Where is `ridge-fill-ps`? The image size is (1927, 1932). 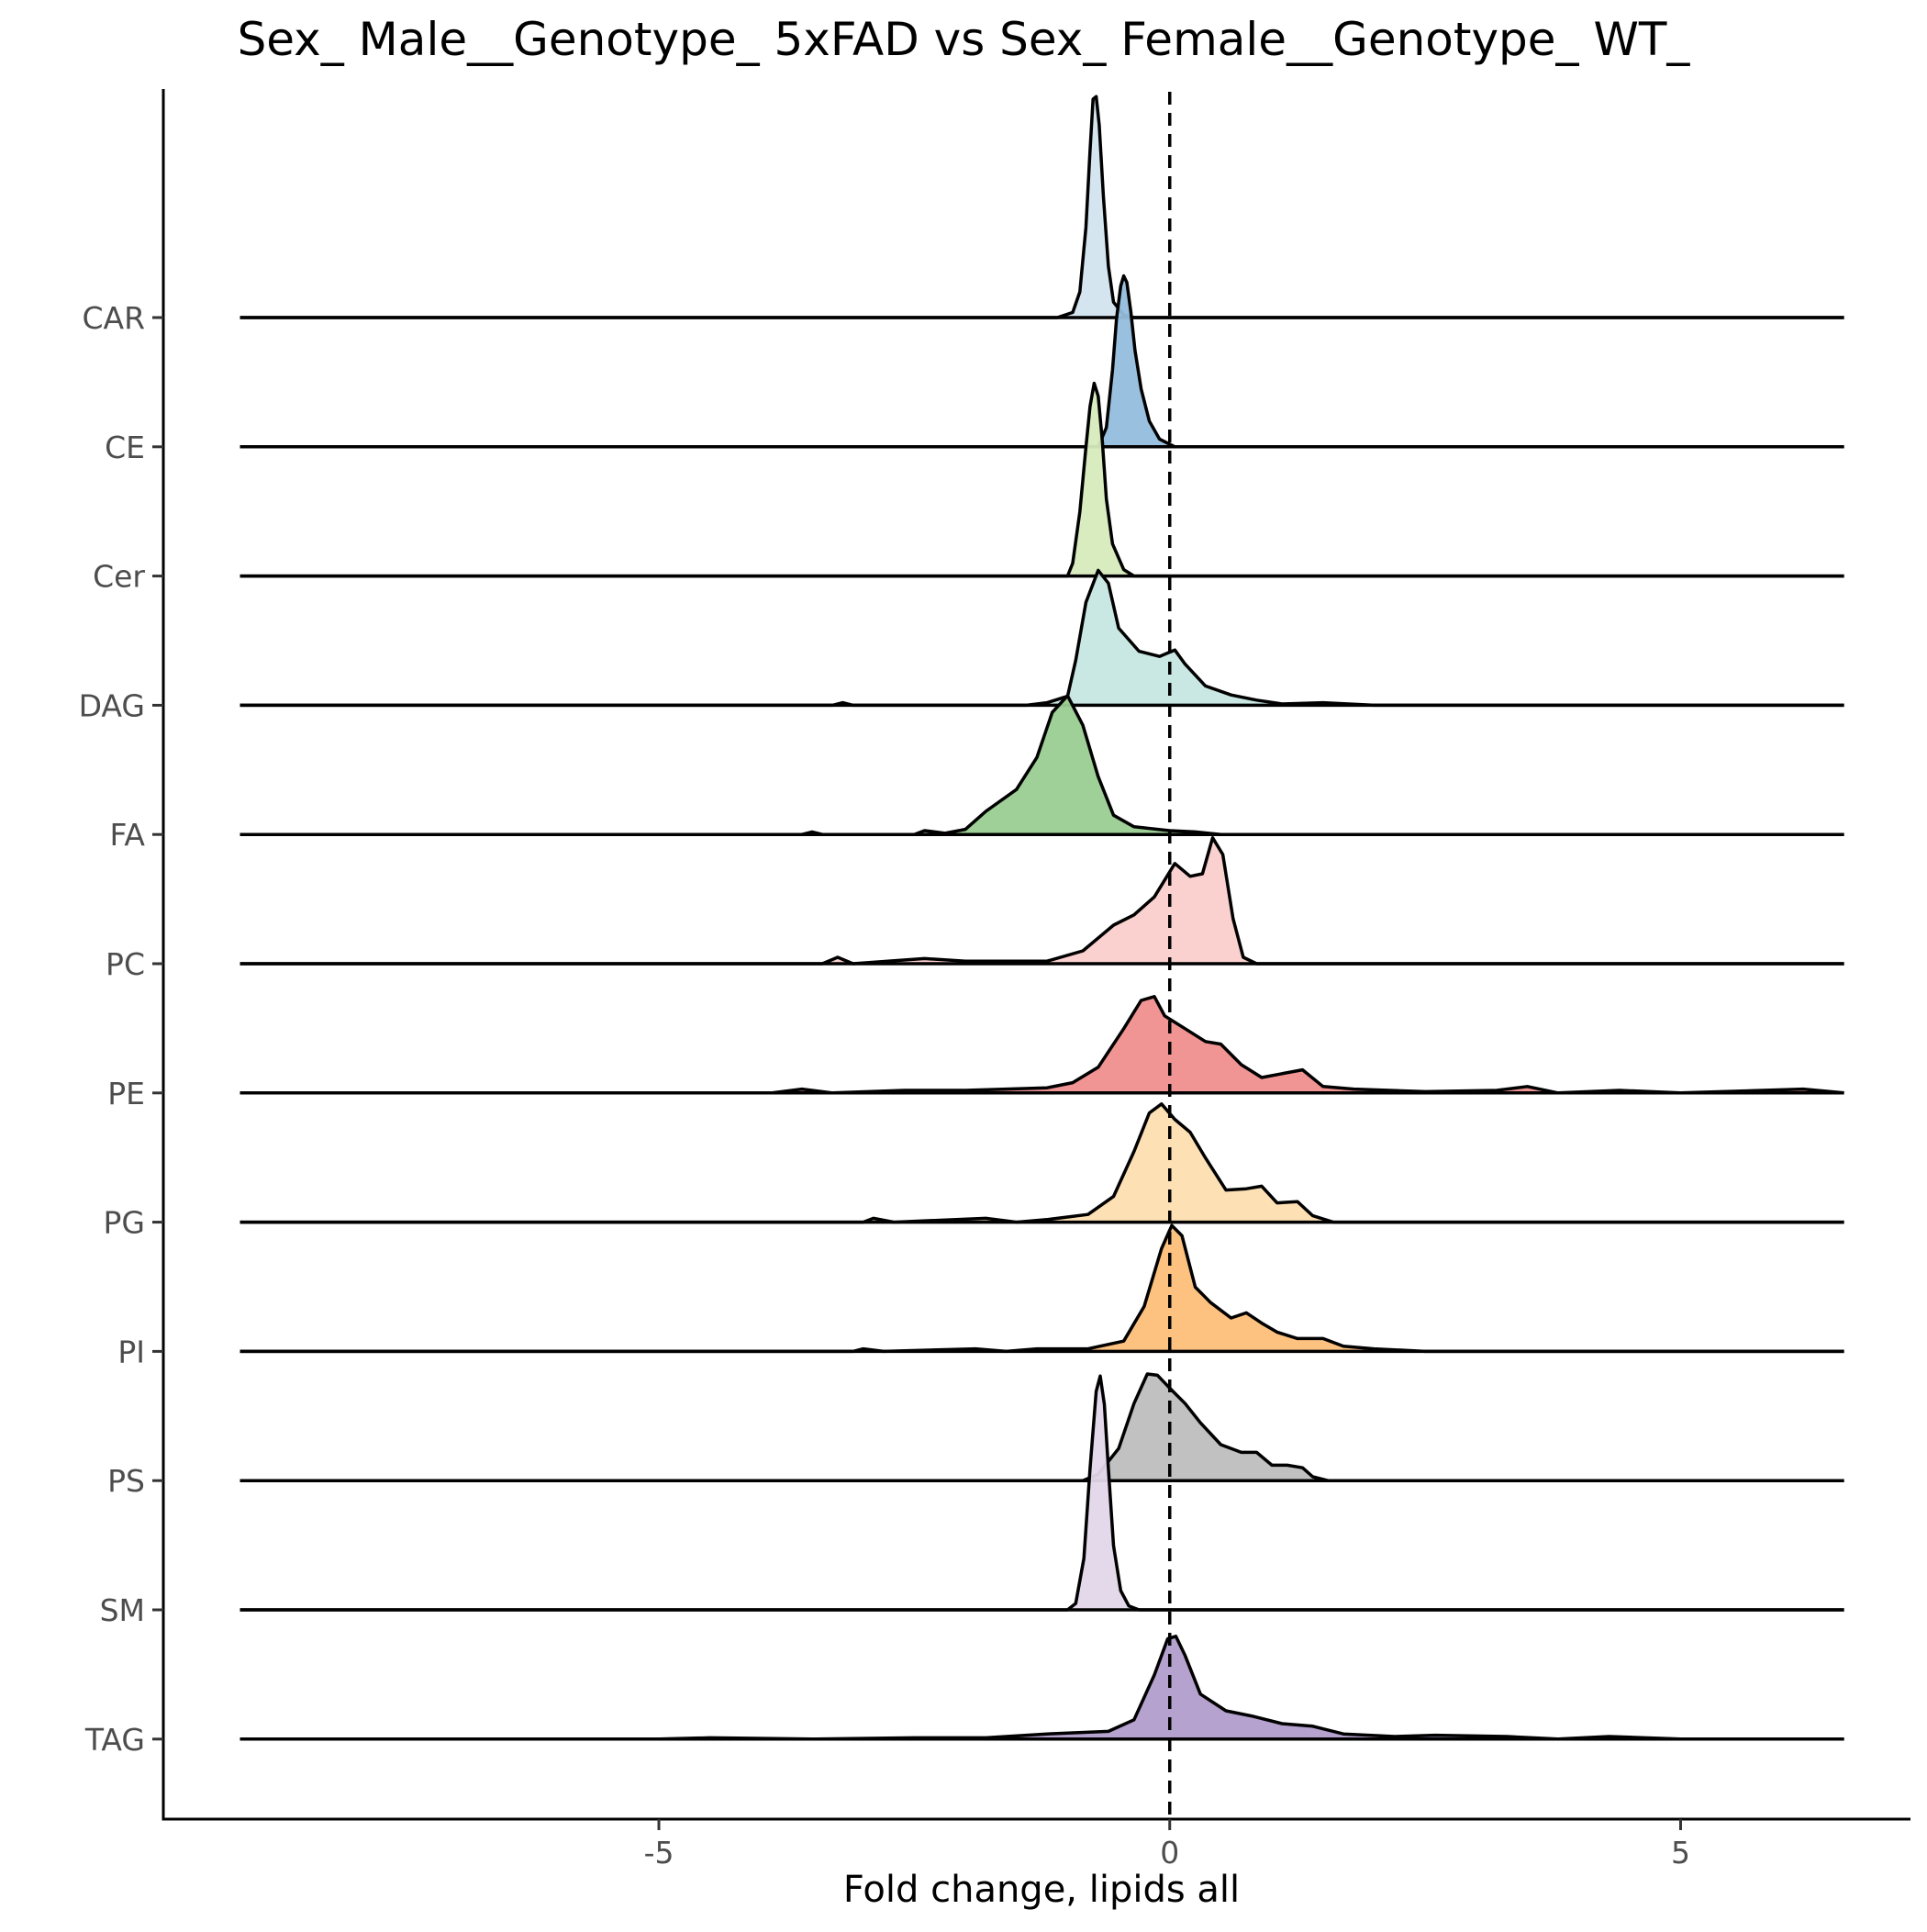
ridge-fill-ps is located at coordinates (1041, 1427).